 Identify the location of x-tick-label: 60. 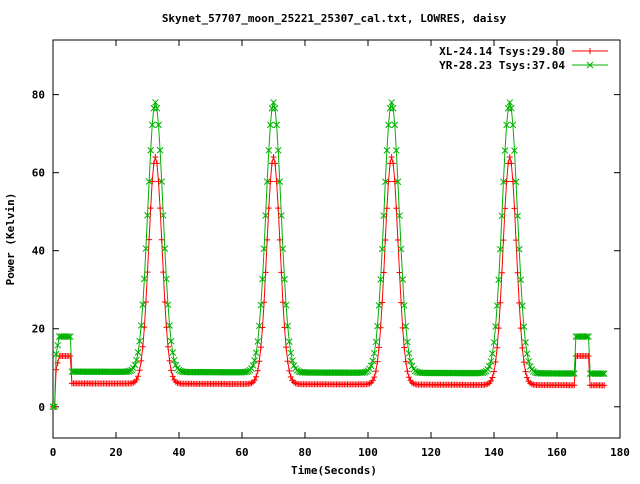
(241, 452).